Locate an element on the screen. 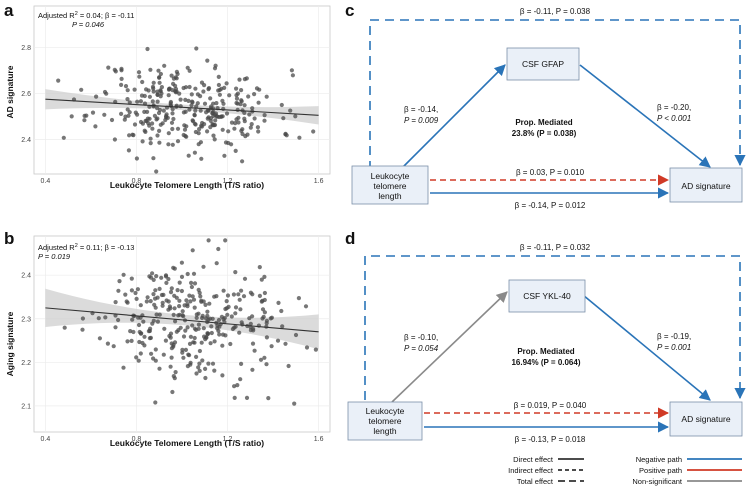  direct-label-d: β = -0.13, P = 0.018 is located at coordinates (550, 439).